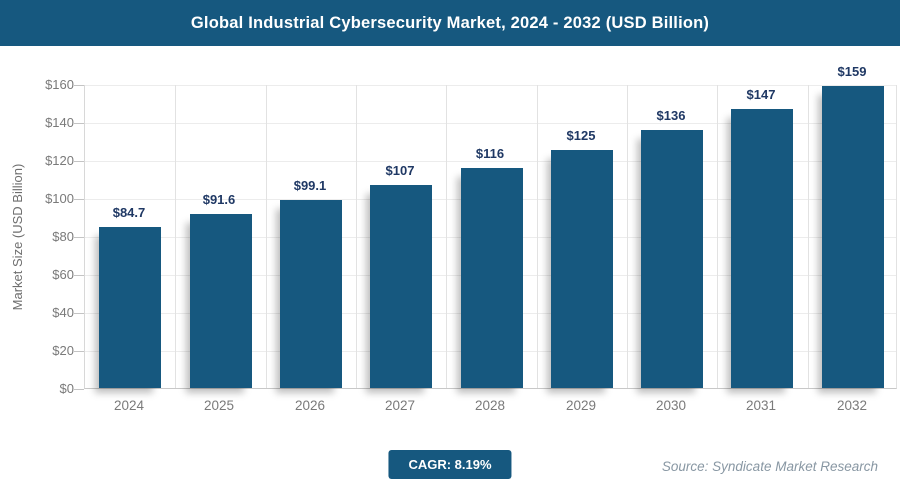 This screenshot has height=500, width=900. Describe the element at coordinates (761, 405) in the screenshot. I see `x-axis-tick-label: 2031` at that location.